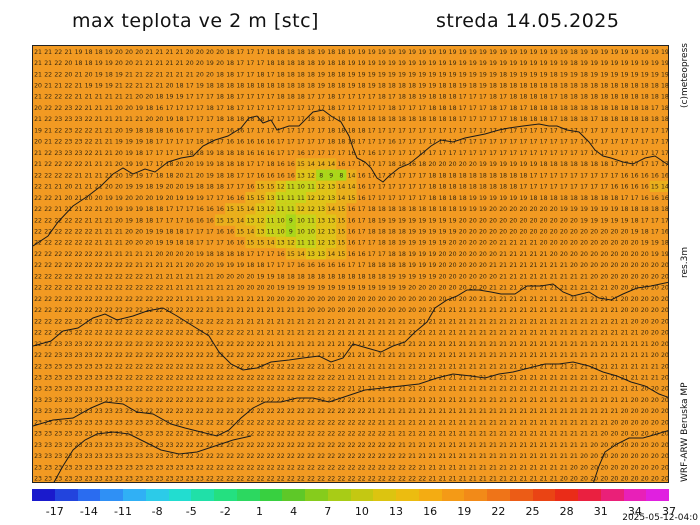  Describe the element at coordinates (240, 232) in the screenshot. I see `grid-value: 15` at that location.